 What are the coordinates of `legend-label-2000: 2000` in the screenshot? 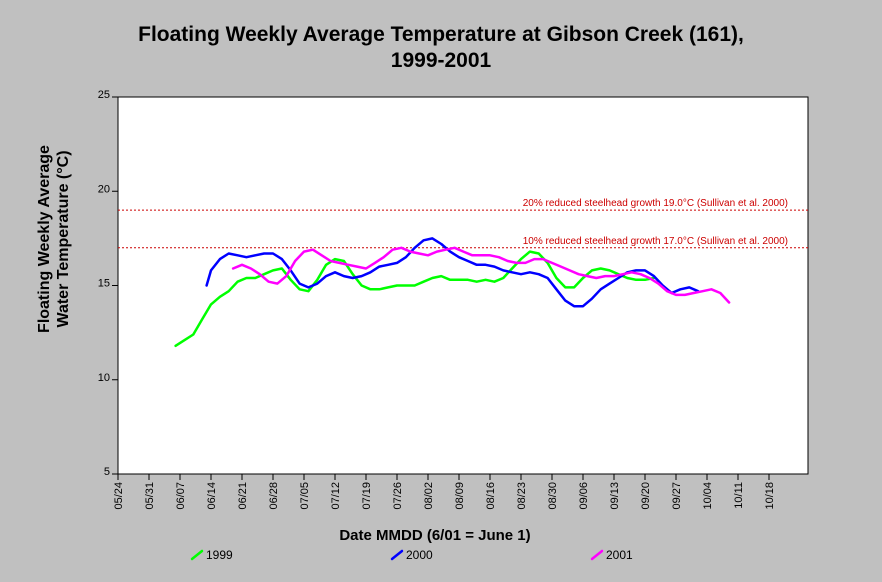 It's located at (419, 555).